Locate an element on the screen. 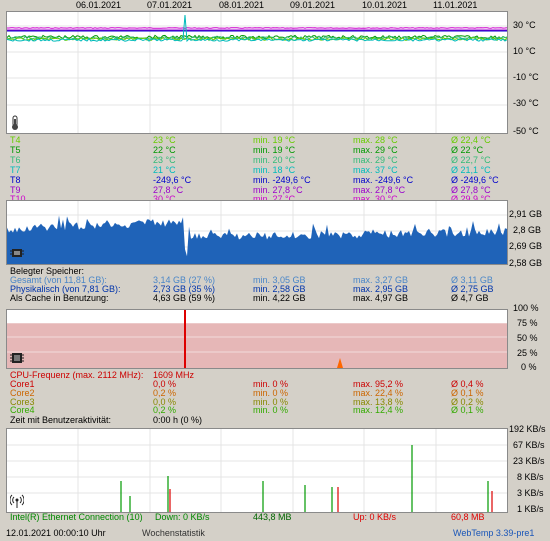 This screenshot has height=541, width=550. legend-name: T5 is located at coordinates (15, 149).